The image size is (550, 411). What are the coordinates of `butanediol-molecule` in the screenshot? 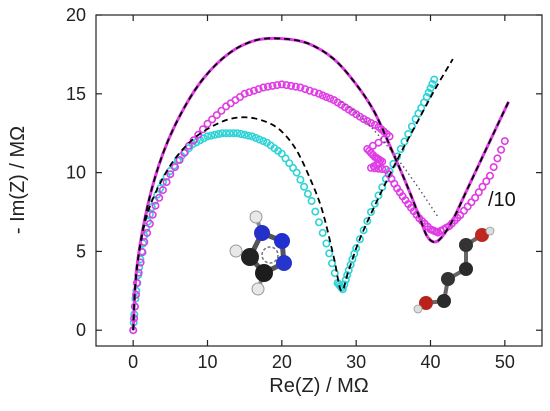 It's located at (454, 270).